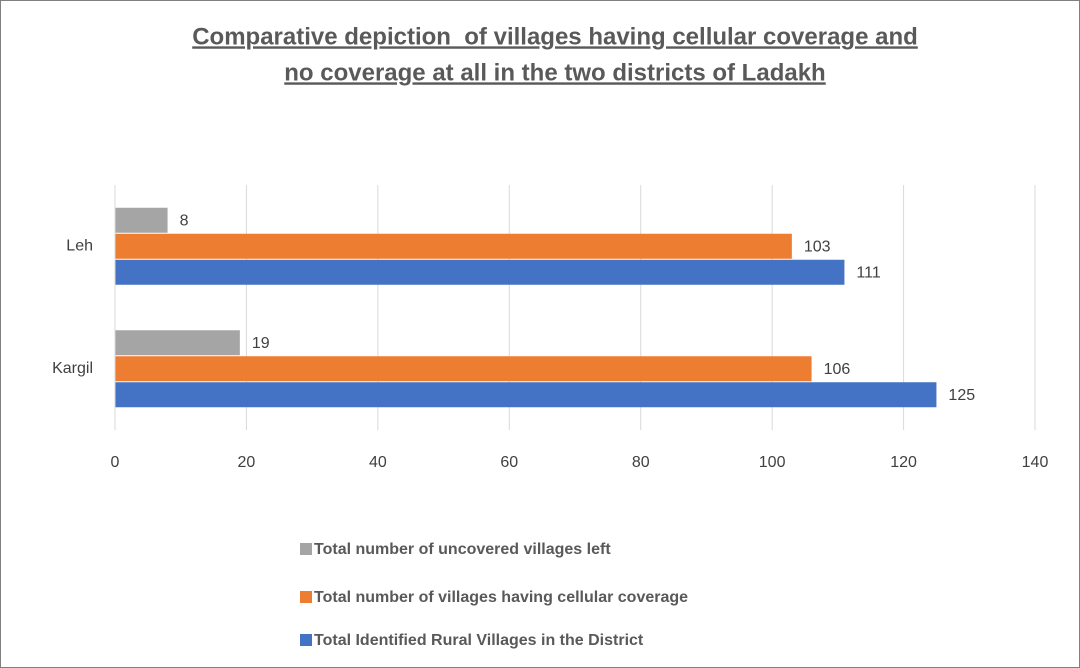  I want to click on legend-label: Total number of uncovered villages left, so click(462, 549).